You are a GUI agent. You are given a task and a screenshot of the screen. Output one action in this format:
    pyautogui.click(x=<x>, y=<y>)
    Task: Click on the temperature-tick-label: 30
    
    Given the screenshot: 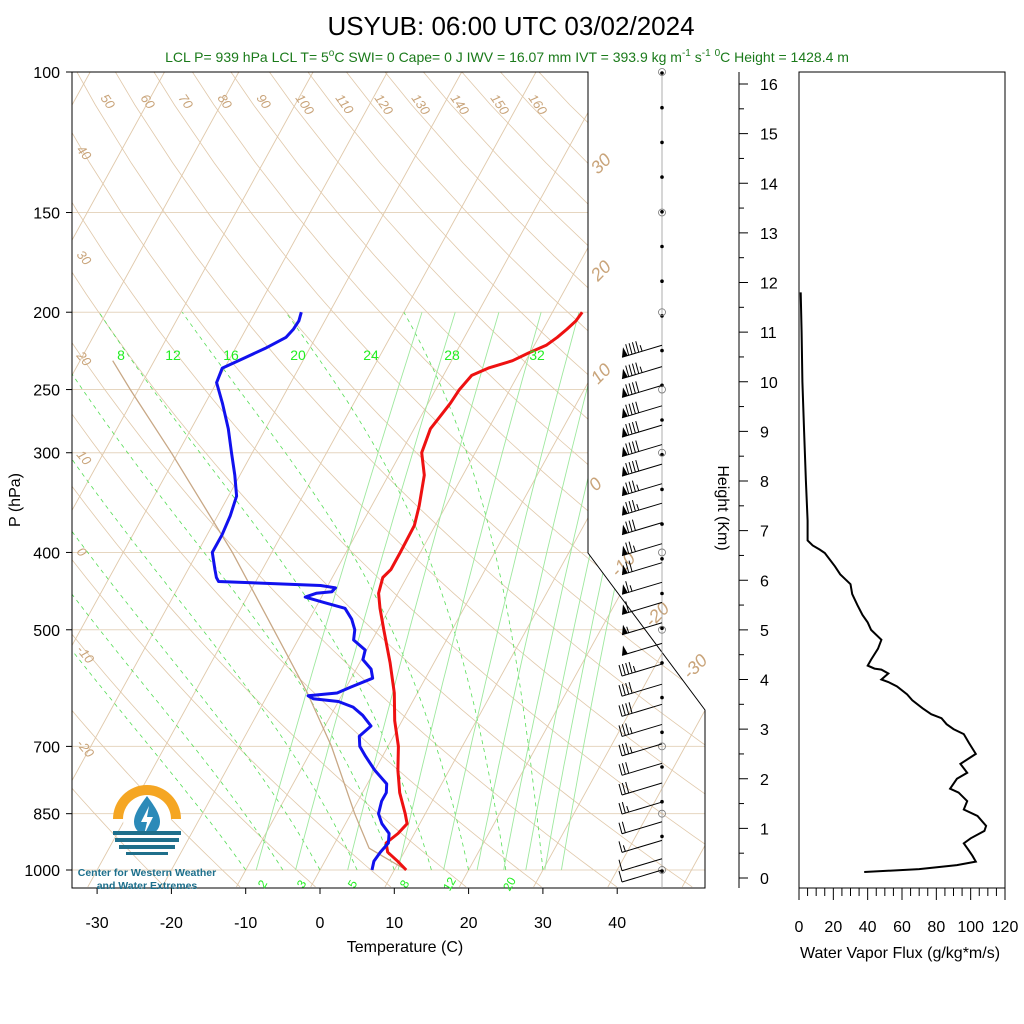 What is the action you would take?
    pyautogui.click(x=543, y=923)
    